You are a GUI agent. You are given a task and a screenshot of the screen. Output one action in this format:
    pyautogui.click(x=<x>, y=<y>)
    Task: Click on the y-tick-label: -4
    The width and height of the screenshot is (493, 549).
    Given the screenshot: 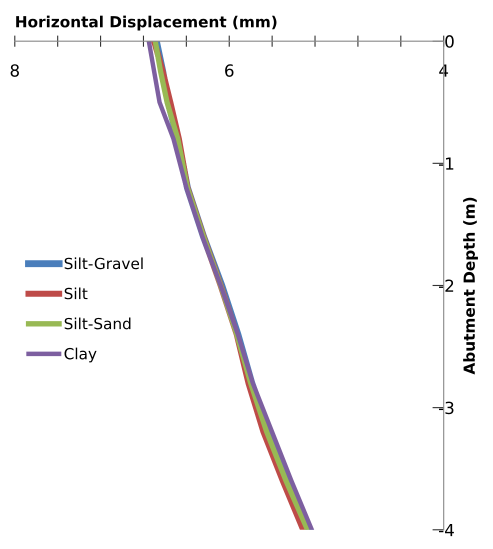 What is the action you would take?
    pyautogui.click(x=446, y=530)
    